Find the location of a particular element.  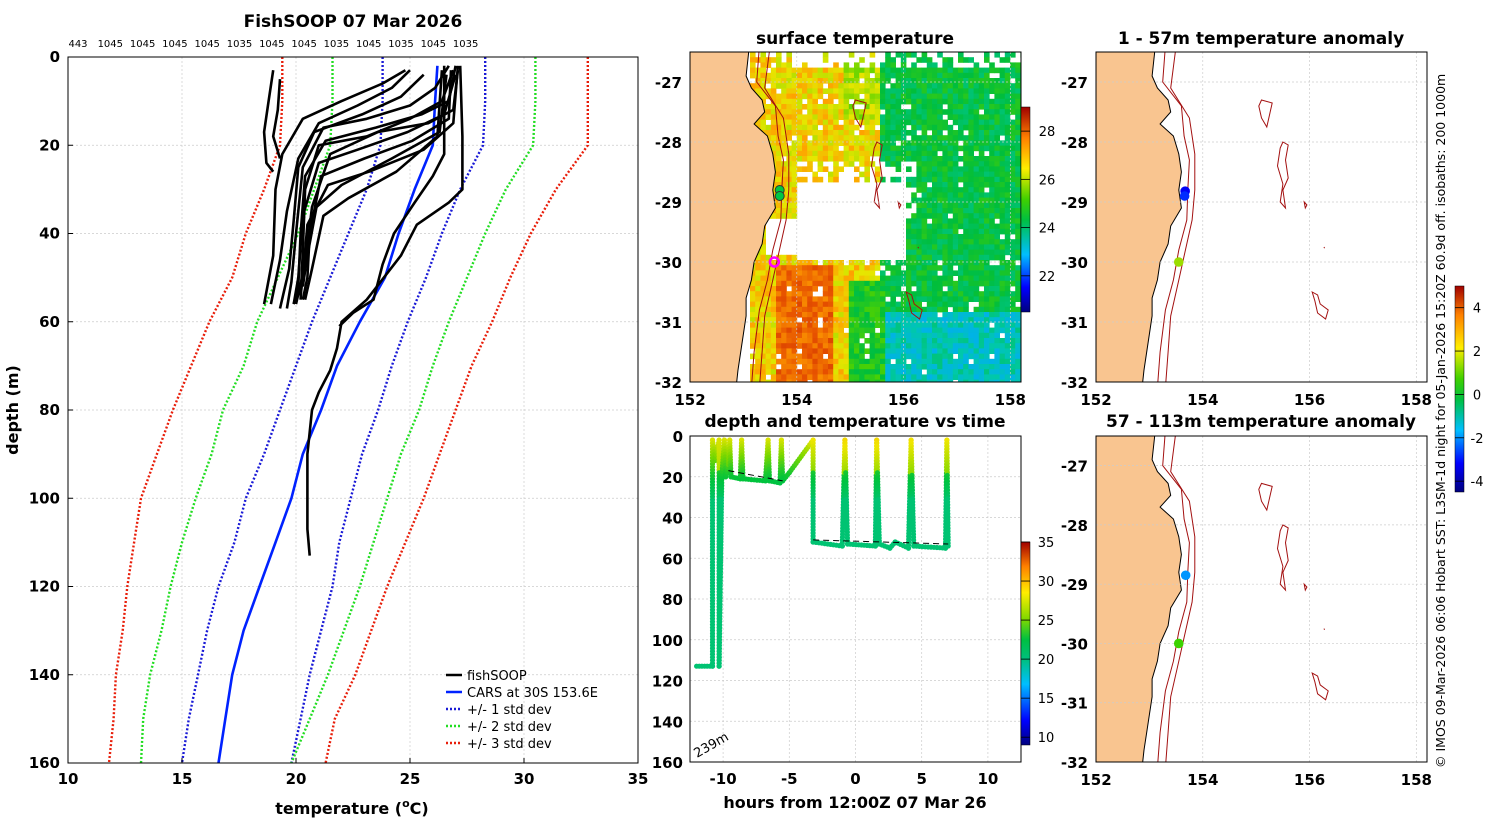

series-fish is located at coordinates (367, 187).